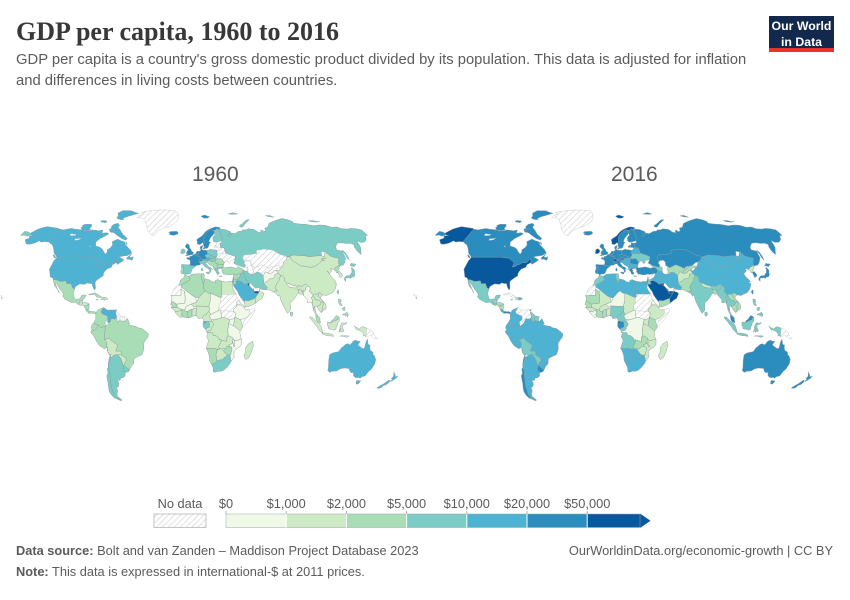 This screenshot has height=600, width=850. Describe the element at coordinates (467, 503) in the screenshot. I see `svg-text: $10,000` at that location.